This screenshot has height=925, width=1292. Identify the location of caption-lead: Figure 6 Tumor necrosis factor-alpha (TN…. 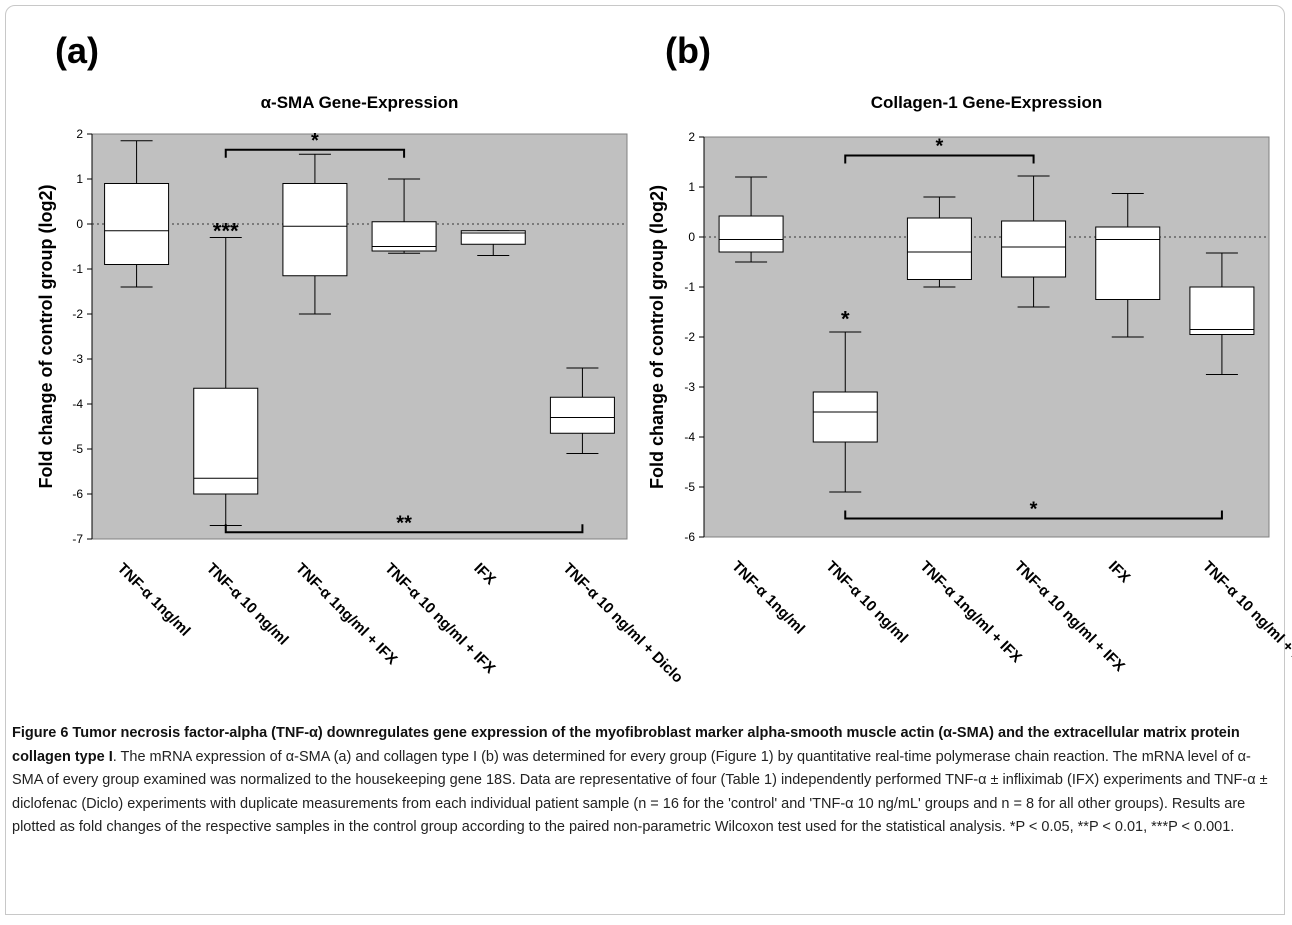
(626, 745).